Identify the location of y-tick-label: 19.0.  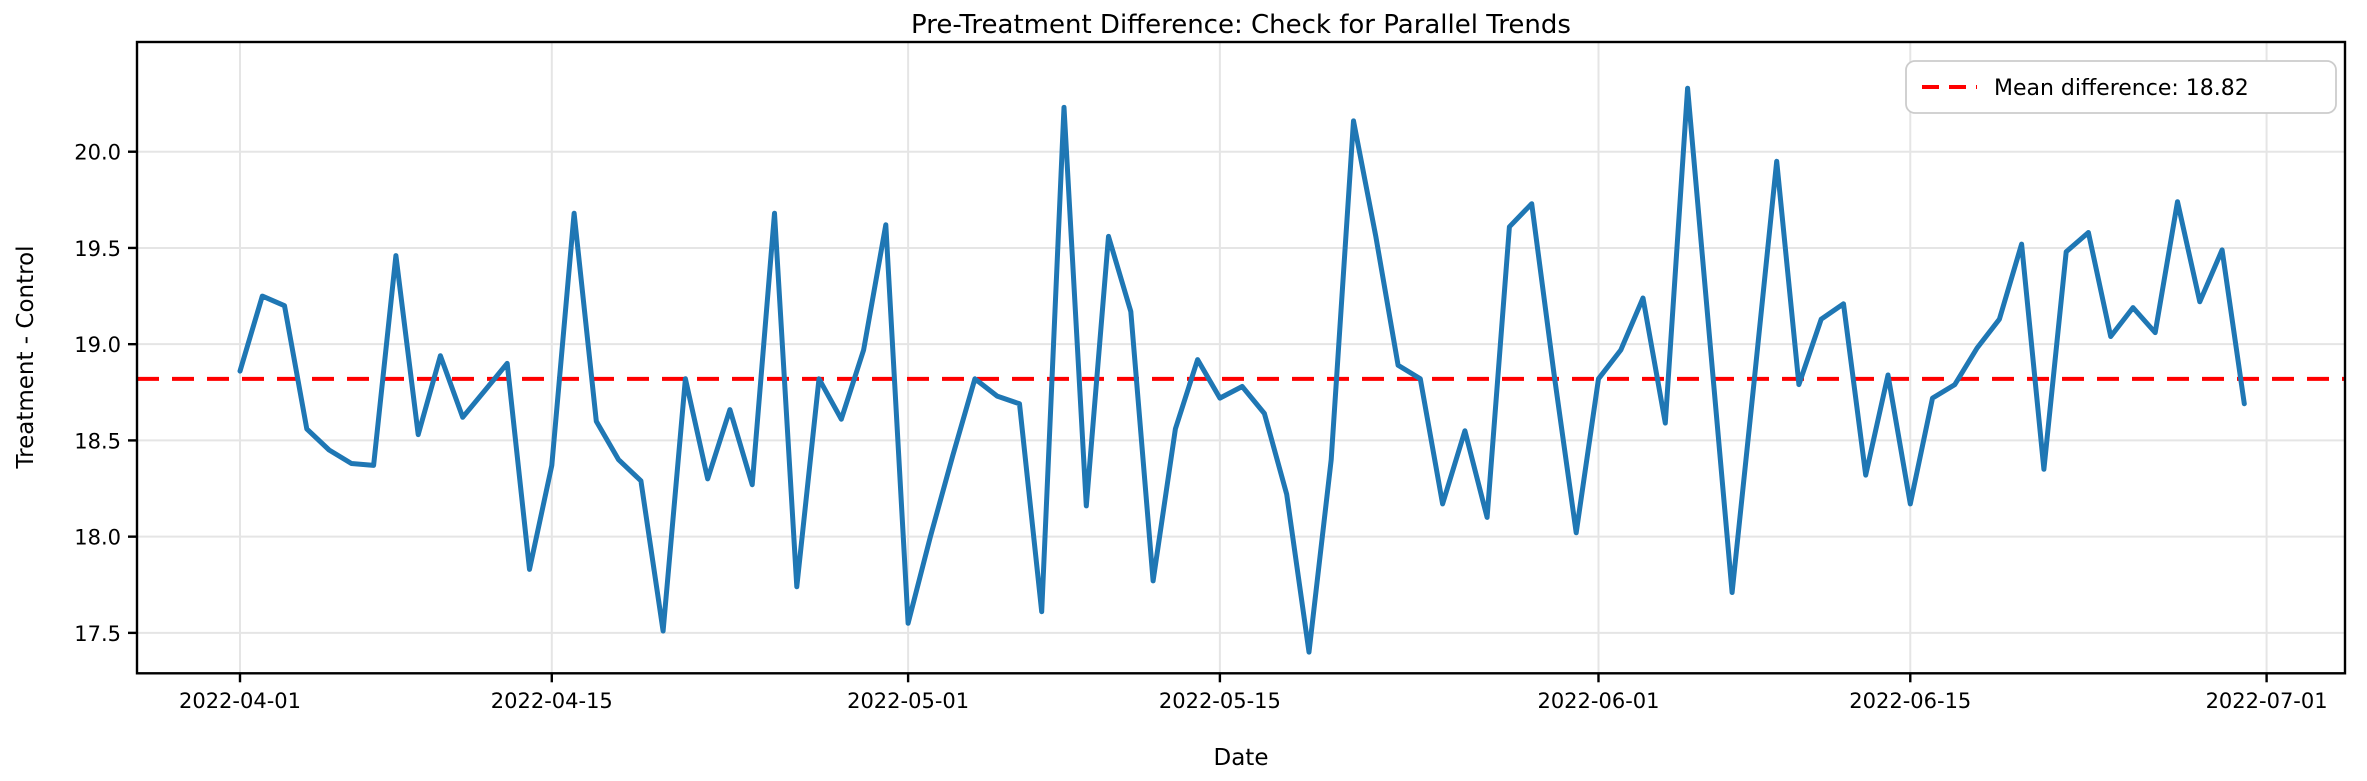
(97, 345).